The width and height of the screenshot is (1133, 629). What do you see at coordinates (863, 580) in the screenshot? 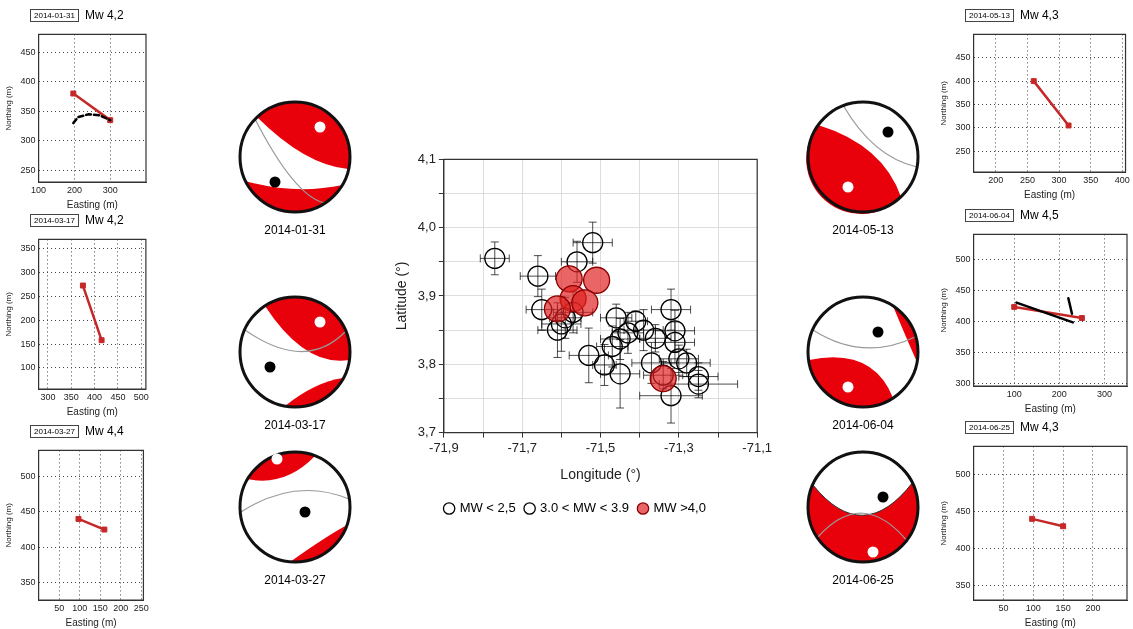
I see `text: 2014-06-25` at bounding box center [863, 580].